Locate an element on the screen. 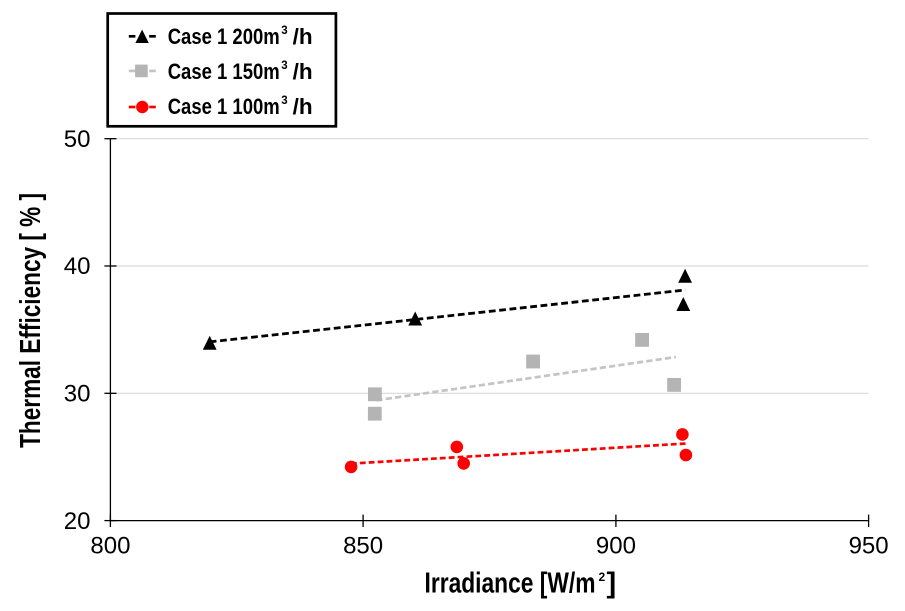 The image size is (905, 611). svg-text: Thermal Efficiency [ % ] is located at coordinates (31, 320).